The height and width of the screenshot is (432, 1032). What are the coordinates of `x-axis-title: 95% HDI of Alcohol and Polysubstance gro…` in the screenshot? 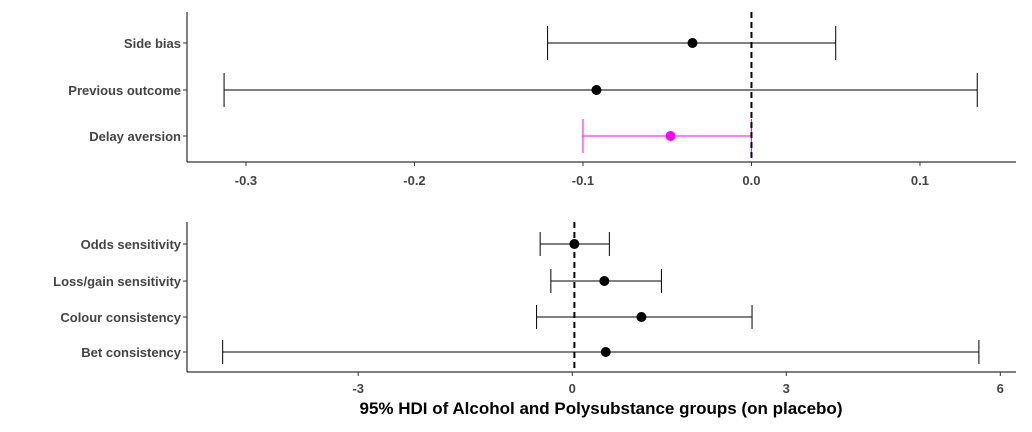 It's located at (601, 408).